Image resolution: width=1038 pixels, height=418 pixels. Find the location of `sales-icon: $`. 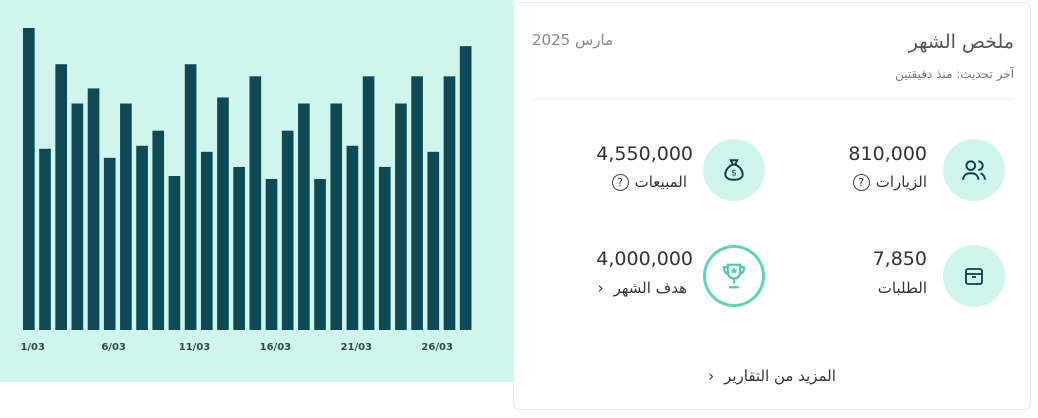

sales-icon: $ is located at coordinates (734, 170).